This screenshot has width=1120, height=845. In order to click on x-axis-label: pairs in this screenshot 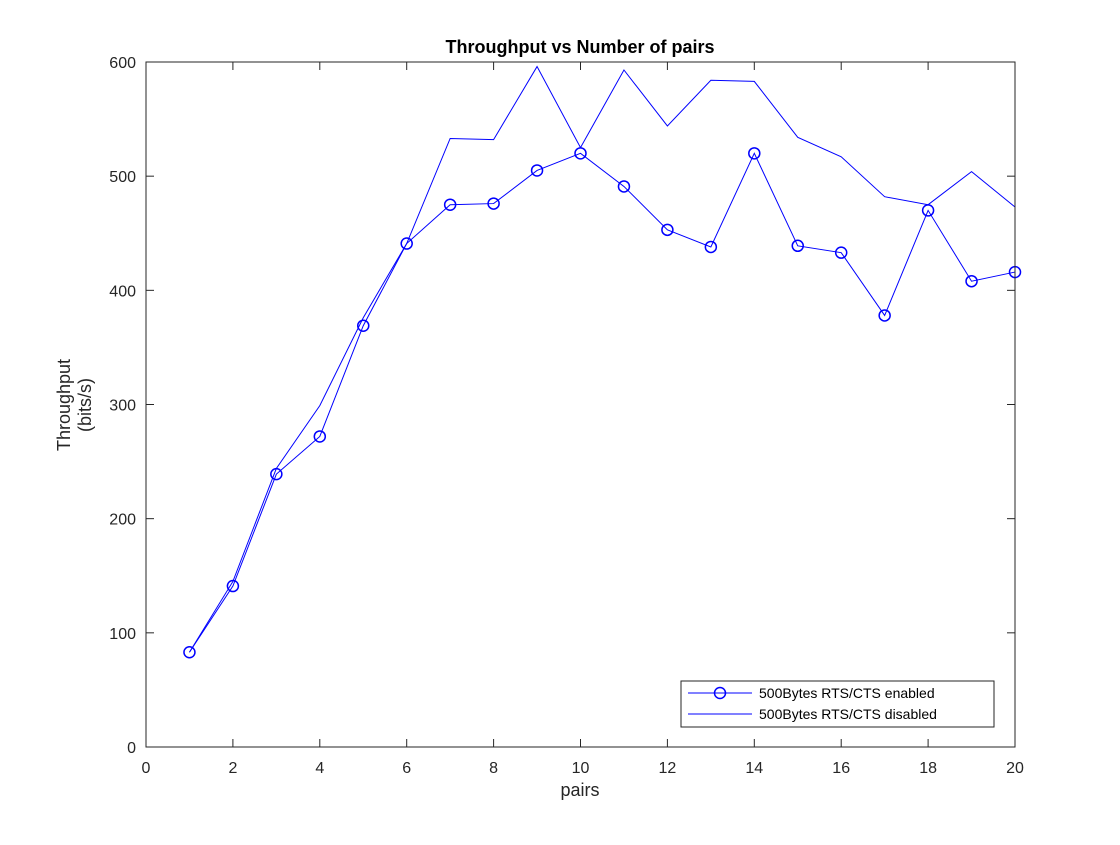, I will do `click(579, 790)`.